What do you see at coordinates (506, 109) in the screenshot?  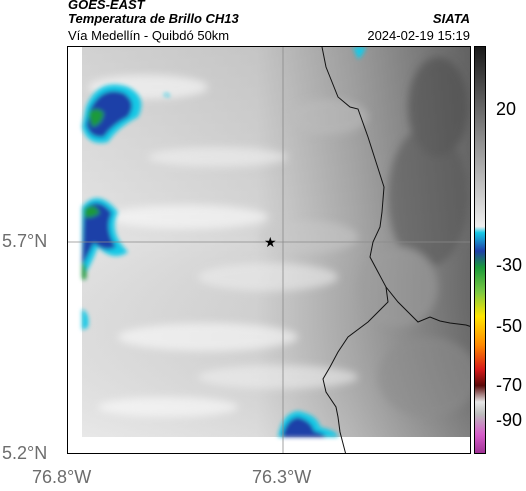 I see `colorbar-tick-20: 20` at bounding box center [506, 109].